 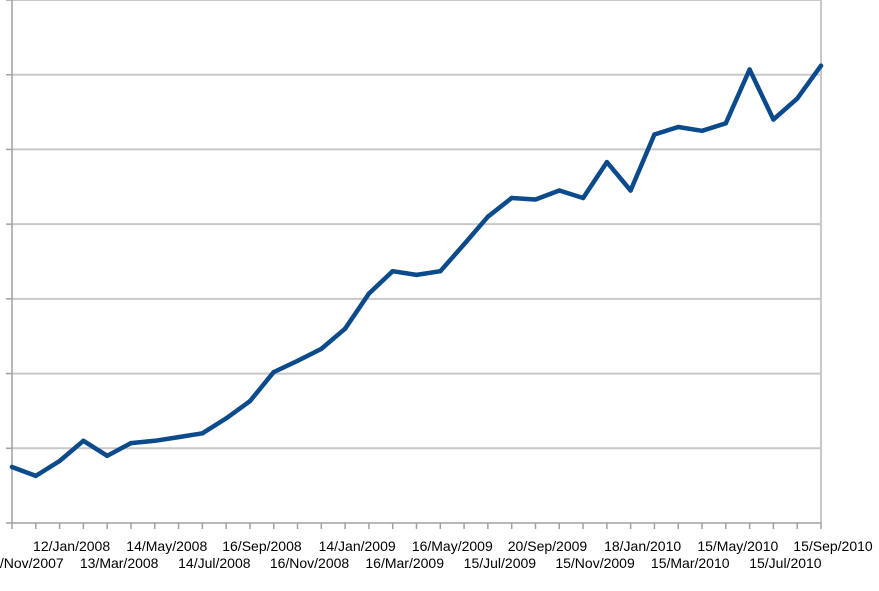 I want to click on x-tick-label: 16/Nov/2008, so click(x=310, y=563).